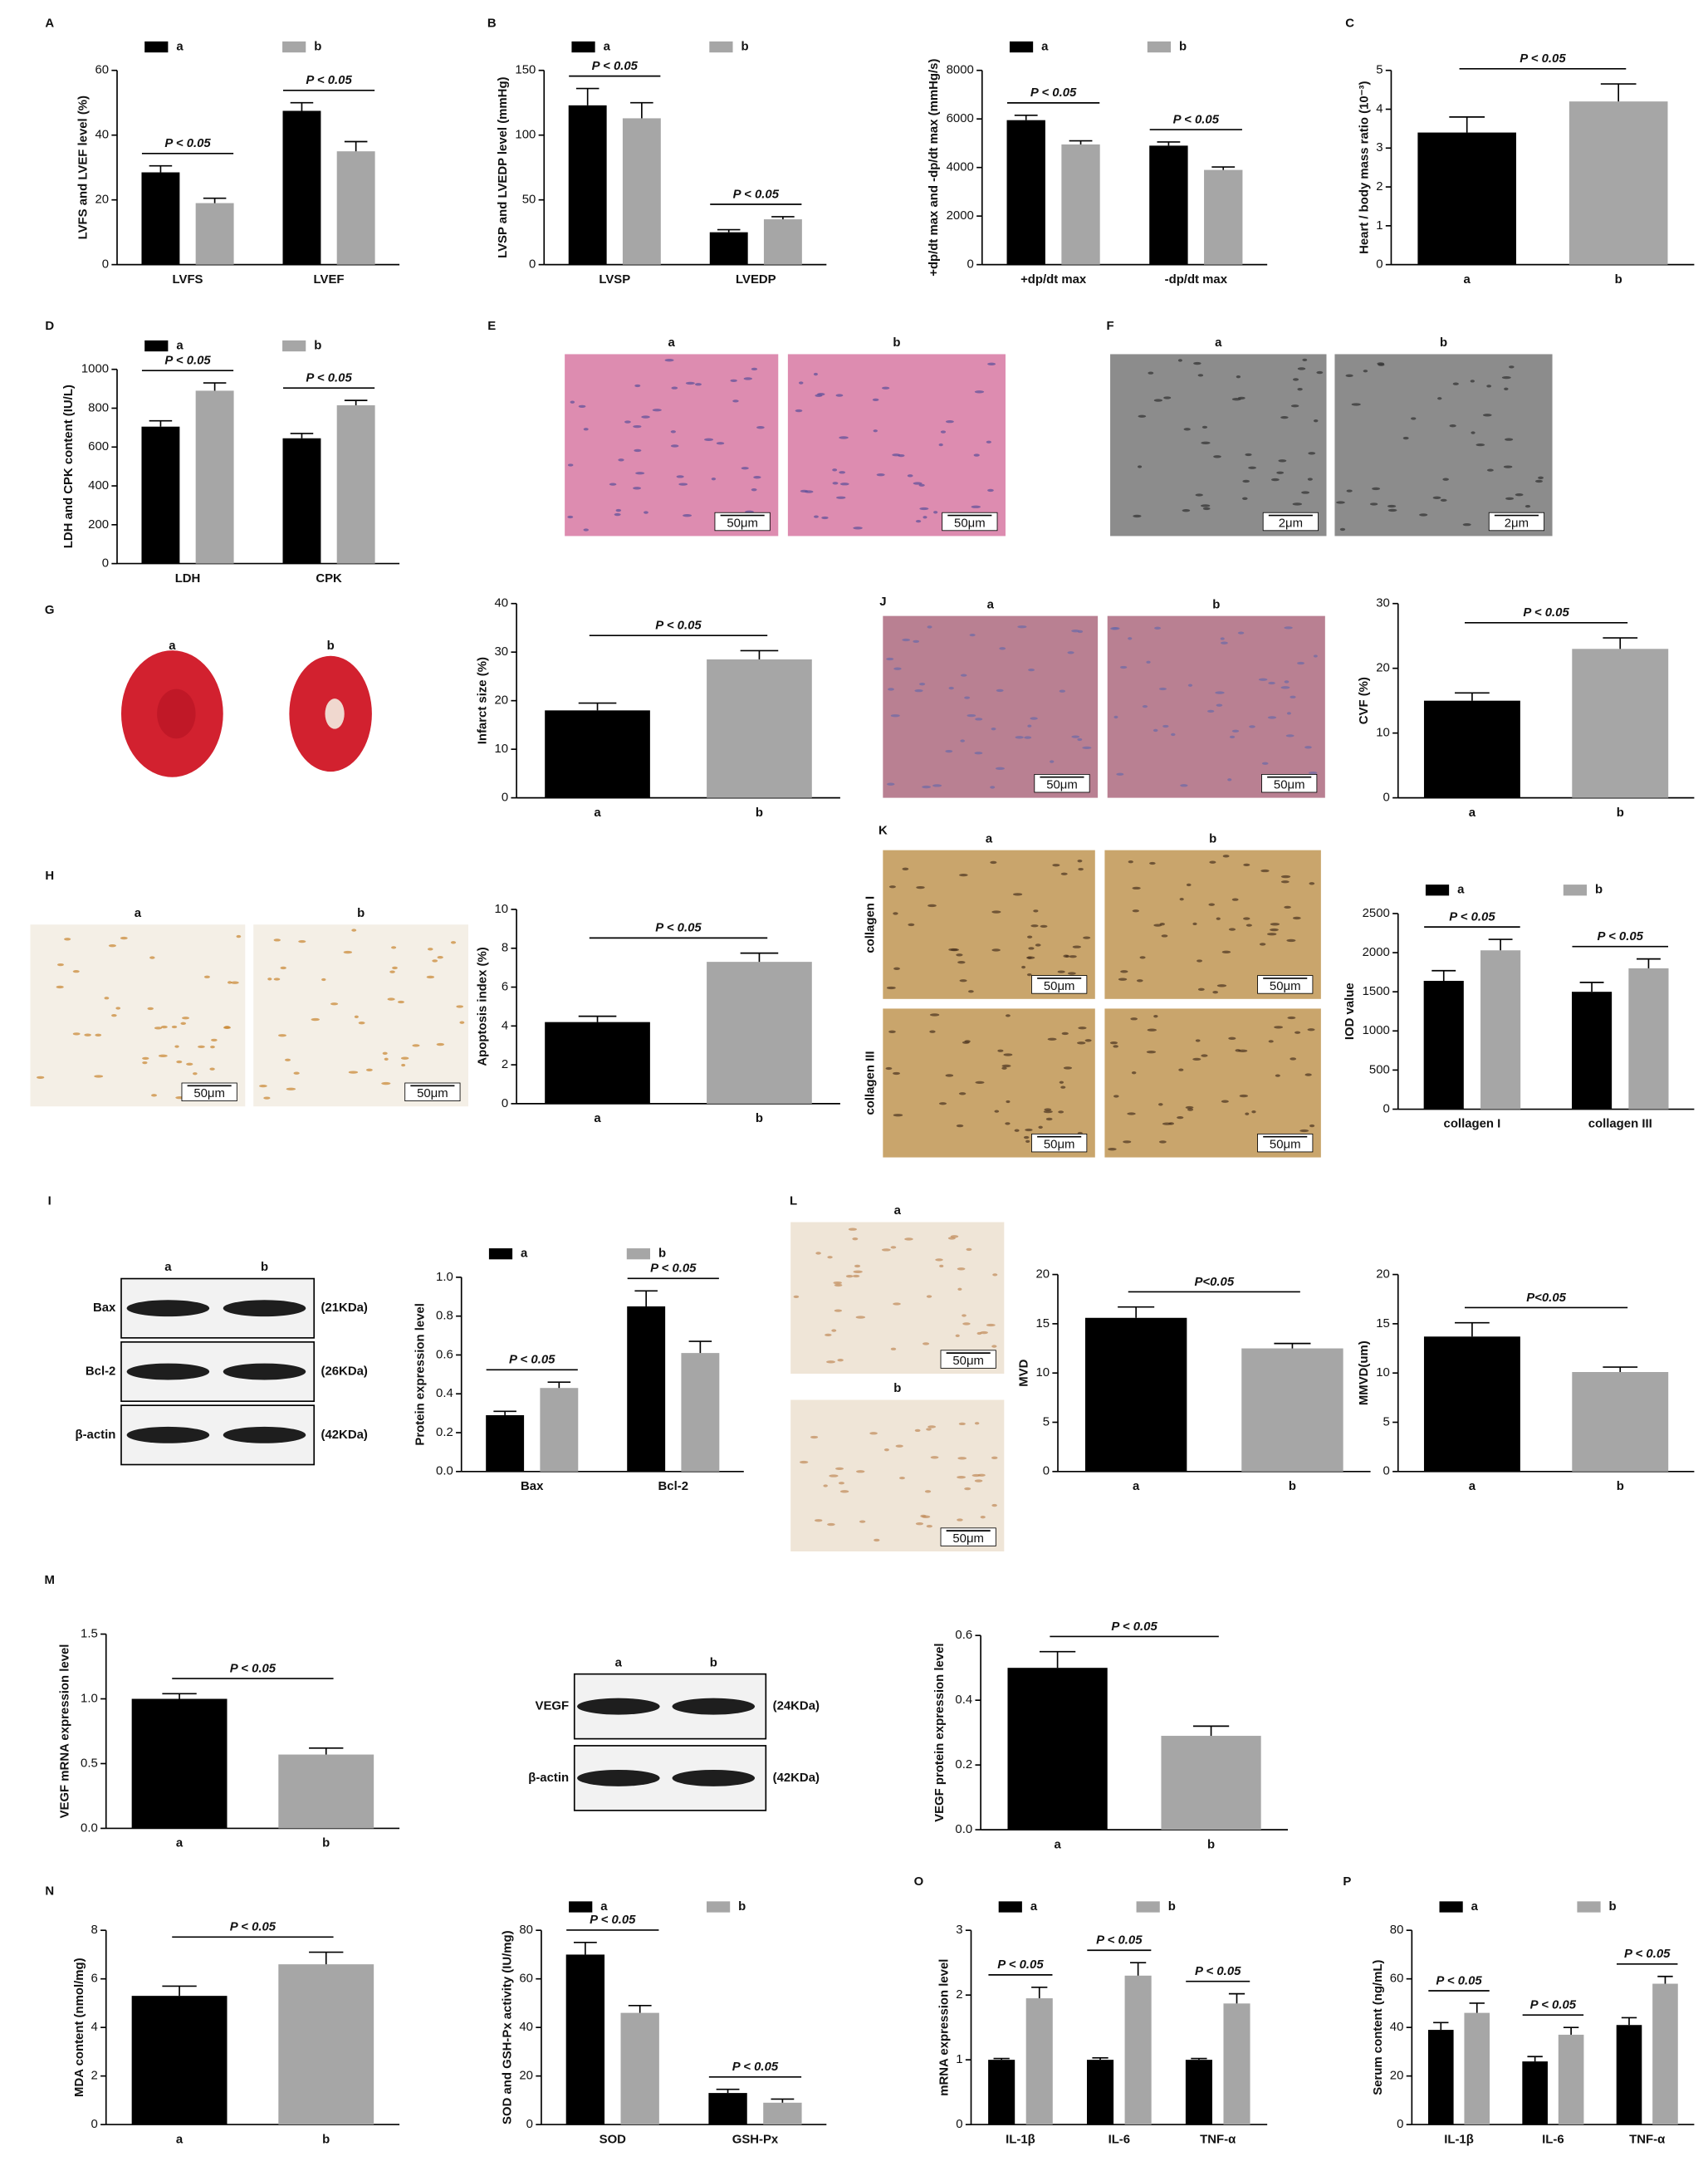 The image size is (1708, 2166). What do you see at coordinates (1553, 2139) in the screenshot?
I see `x-tick-label: IL-6` at bounding box center [1553, 2139].